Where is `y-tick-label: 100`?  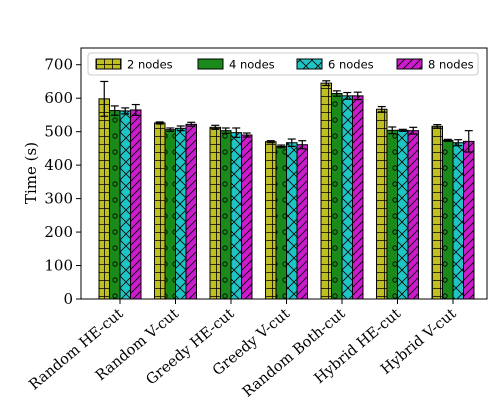
y-tick-label: 100 is located at coordinates (58, 266).